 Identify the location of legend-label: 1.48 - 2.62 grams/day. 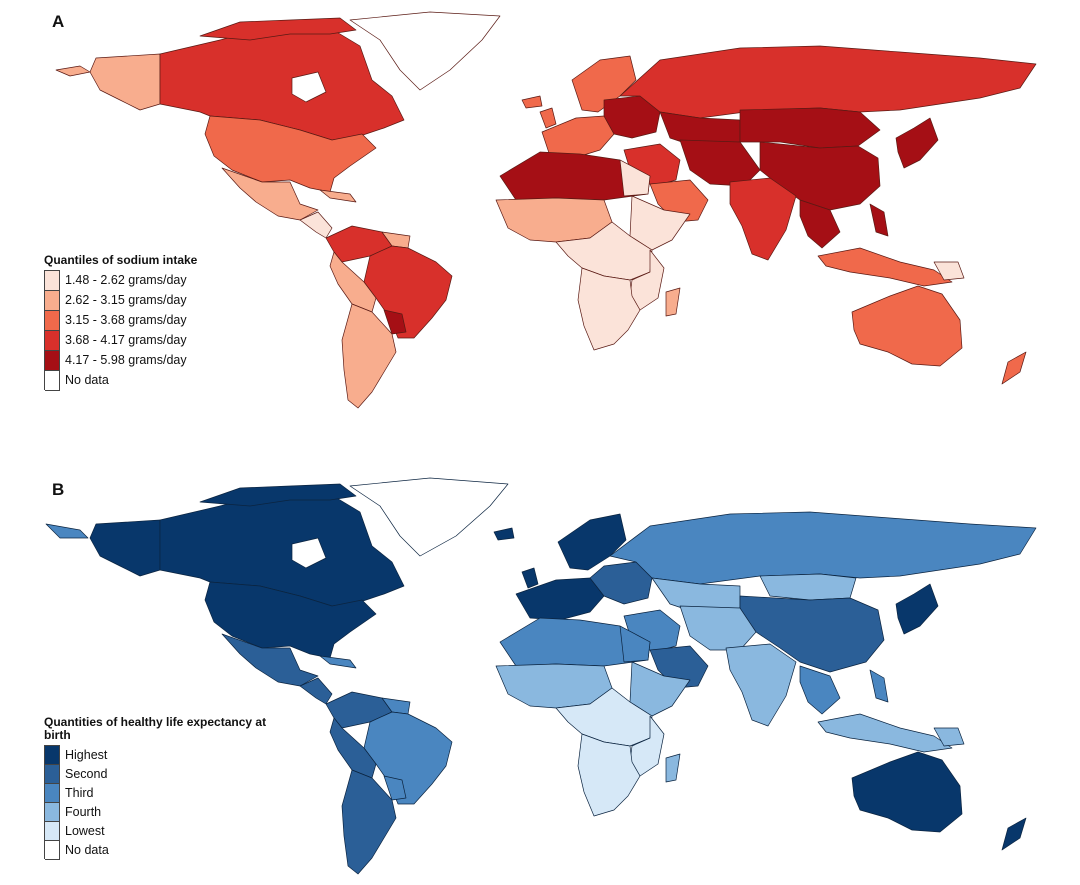
(126, 280).